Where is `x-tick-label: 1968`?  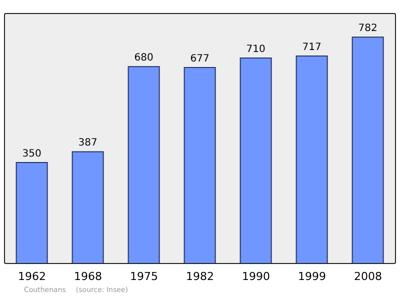
x-tick-label: 1968 is located at coordinates (88, 276).